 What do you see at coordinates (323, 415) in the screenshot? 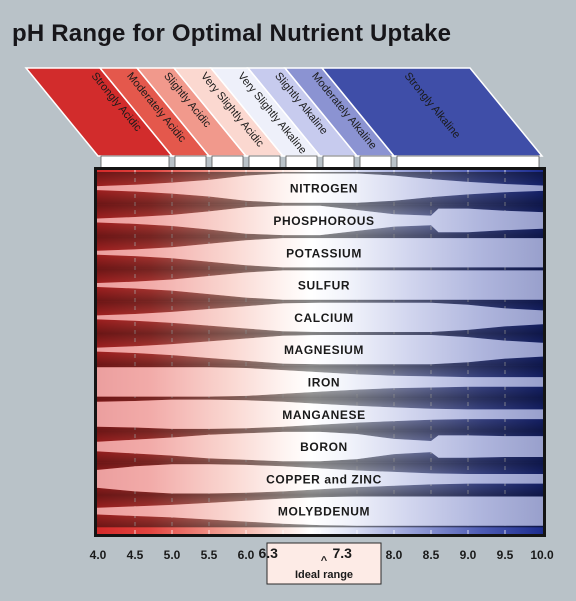
I see `nutrient-label: MANGANESE` at bounding box center [323, 415].